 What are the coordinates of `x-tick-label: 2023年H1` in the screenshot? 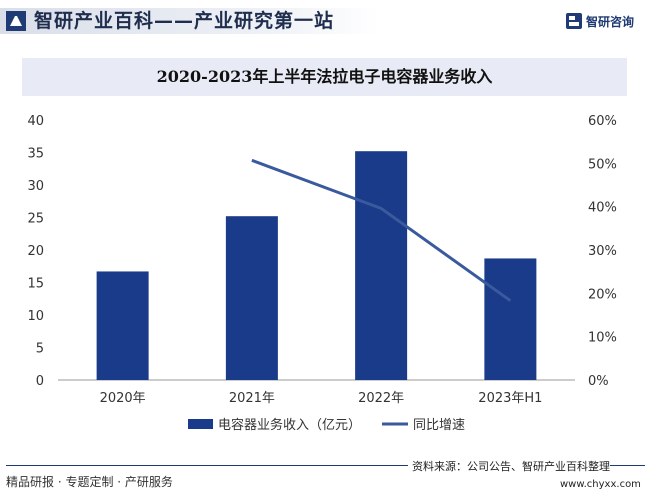 It's located at (510, 398).